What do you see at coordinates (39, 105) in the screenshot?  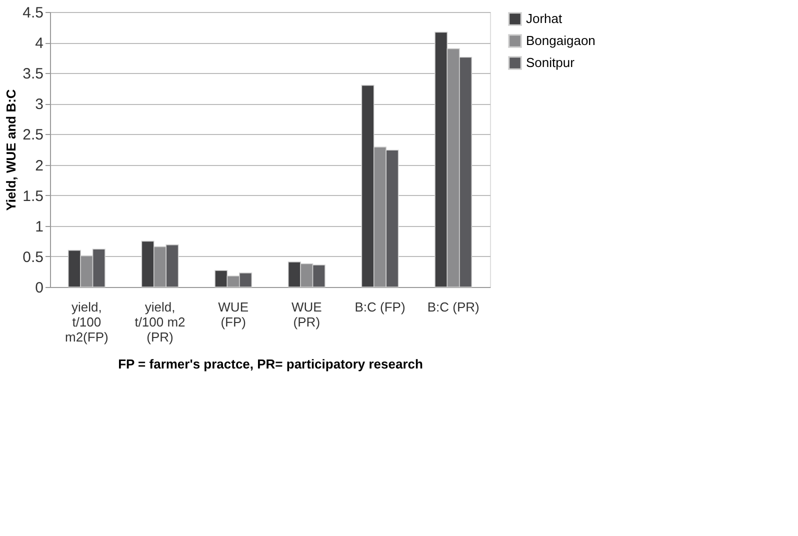 I see `y-tick-label: 3` at bounding box center [39, 105].